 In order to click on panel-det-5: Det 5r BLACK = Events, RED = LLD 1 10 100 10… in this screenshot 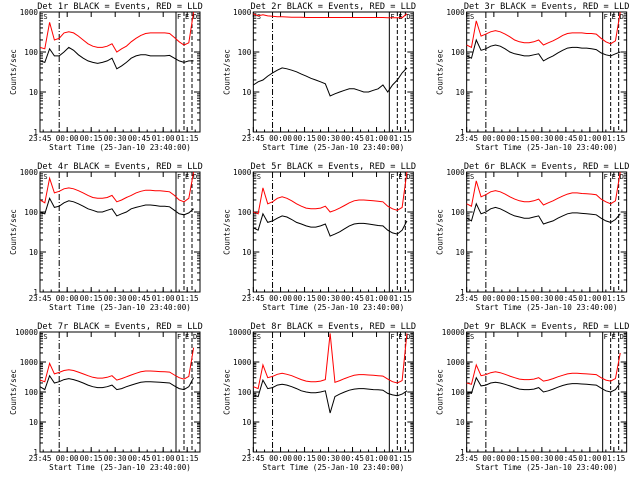, I will do `click(319, 237)`.